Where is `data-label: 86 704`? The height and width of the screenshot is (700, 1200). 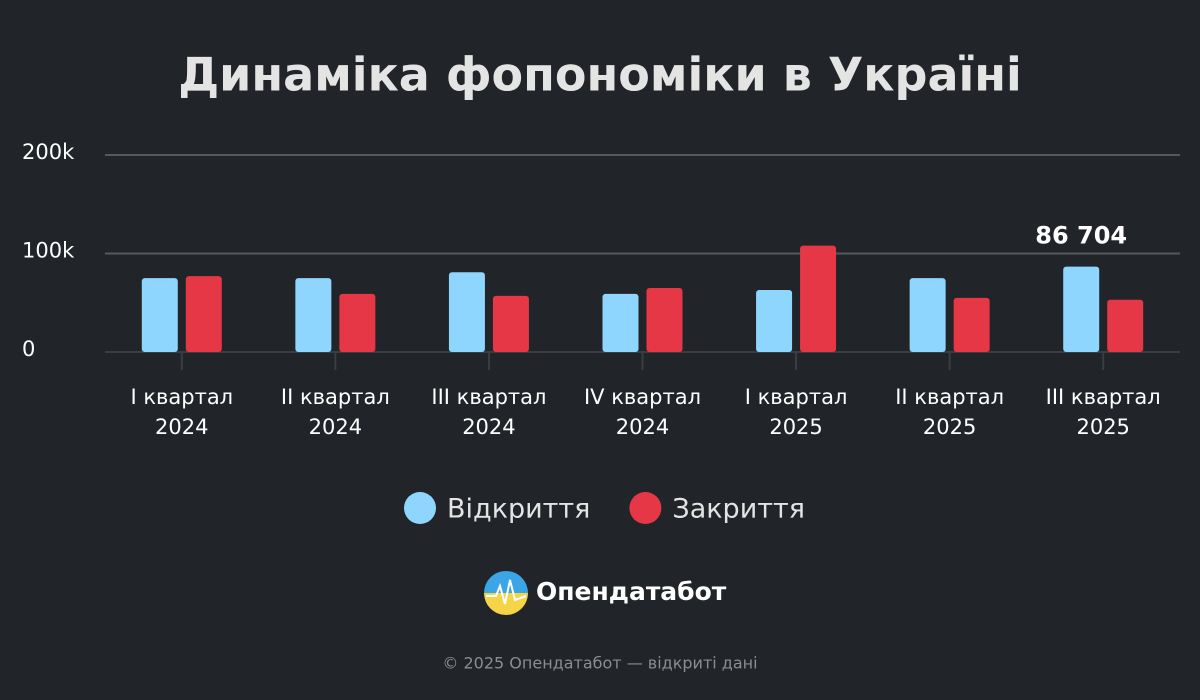 data-label: 86 704 is located at coordinates (1081, 236).